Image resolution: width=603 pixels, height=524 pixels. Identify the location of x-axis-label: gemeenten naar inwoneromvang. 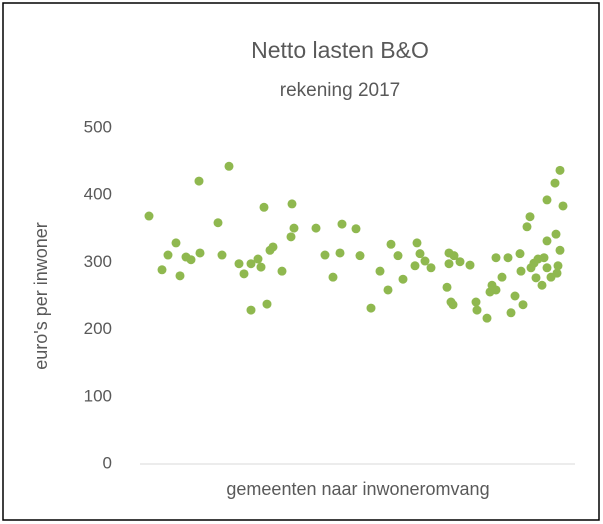
(357, 489).